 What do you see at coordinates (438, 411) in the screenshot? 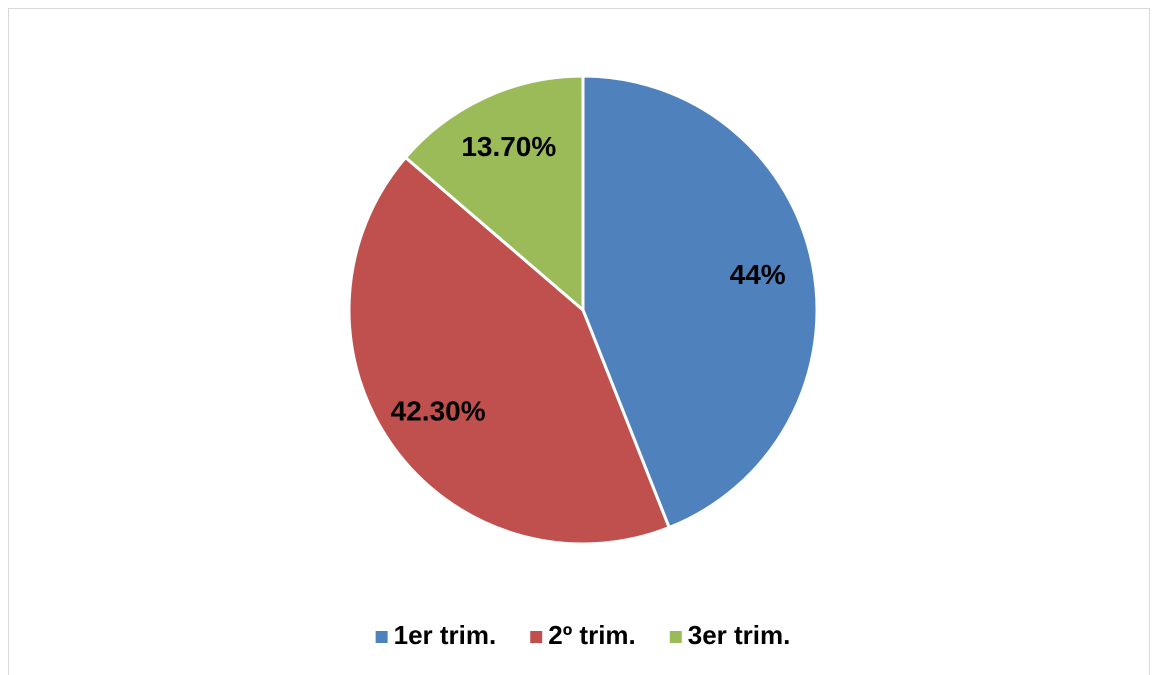
I see `data-label: 42.30%` at bounding box center [438, 411].